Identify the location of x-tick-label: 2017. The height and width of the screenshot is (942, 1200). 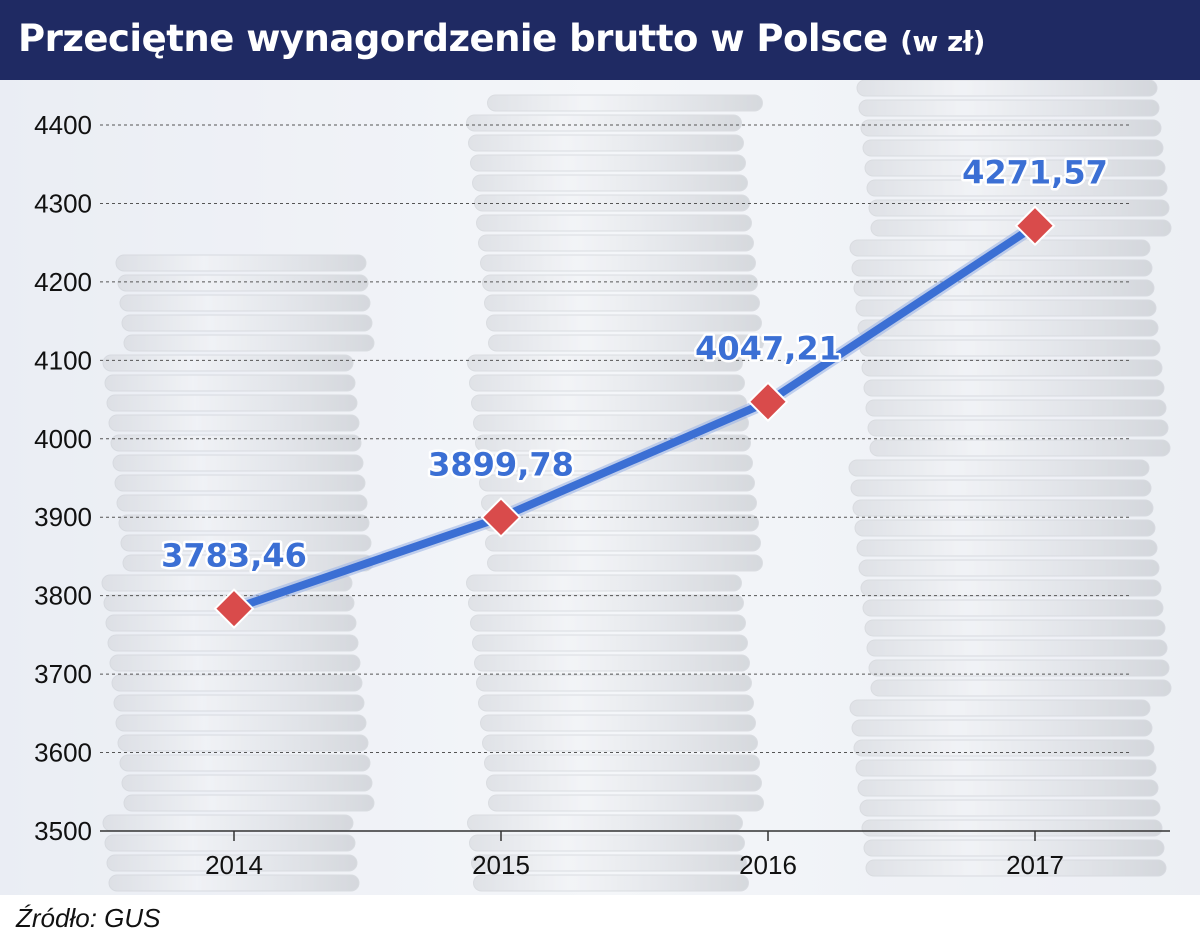
(1035, 865).